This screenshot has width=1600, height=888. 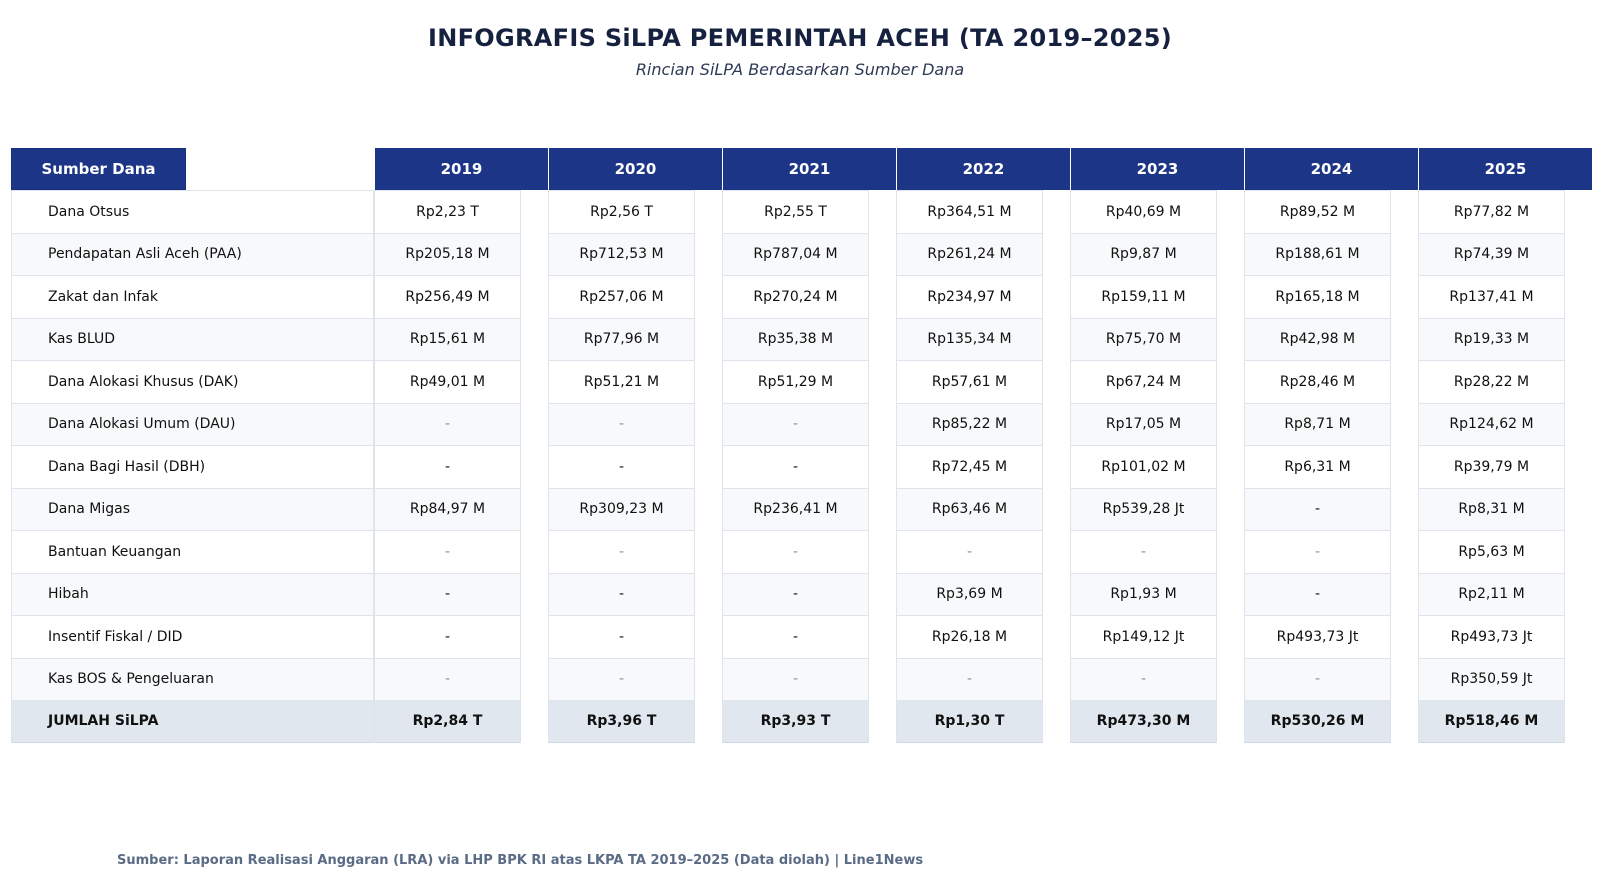 What do you see at coordinates (1505, 169) in the screenshot?
I see `header-year-2025: 2025` at bounding box center [1505, 169].